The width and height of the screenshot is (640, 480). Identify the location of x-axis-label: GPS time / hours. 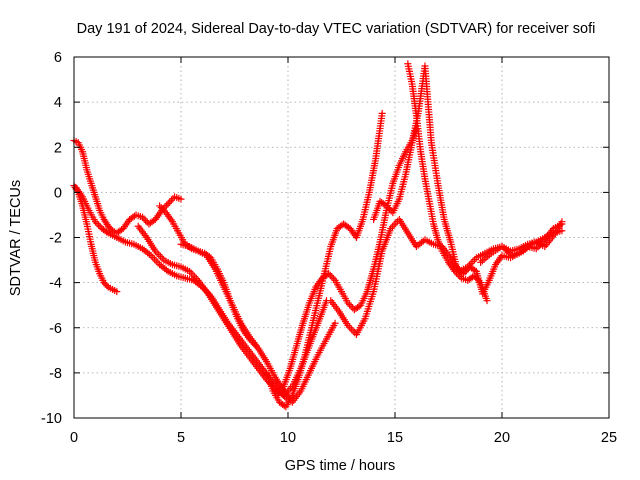
(340, 466).